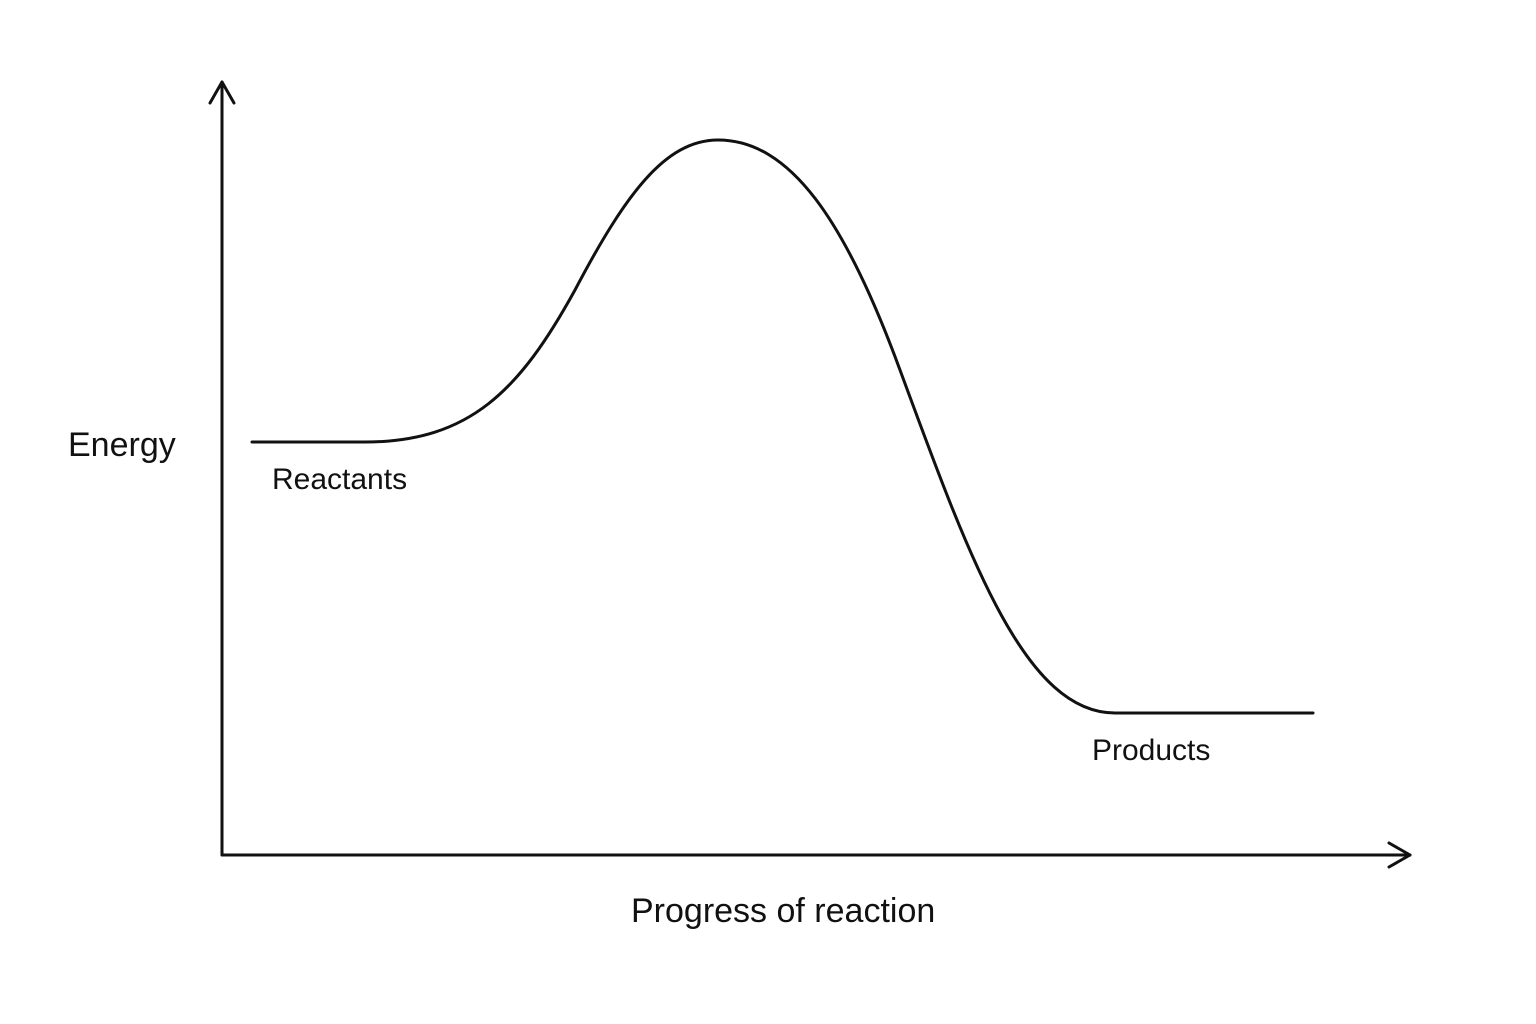 The height and width of the screenshot is (1024, 1536). I want to click on products-label: Products, so click(1151, 750).